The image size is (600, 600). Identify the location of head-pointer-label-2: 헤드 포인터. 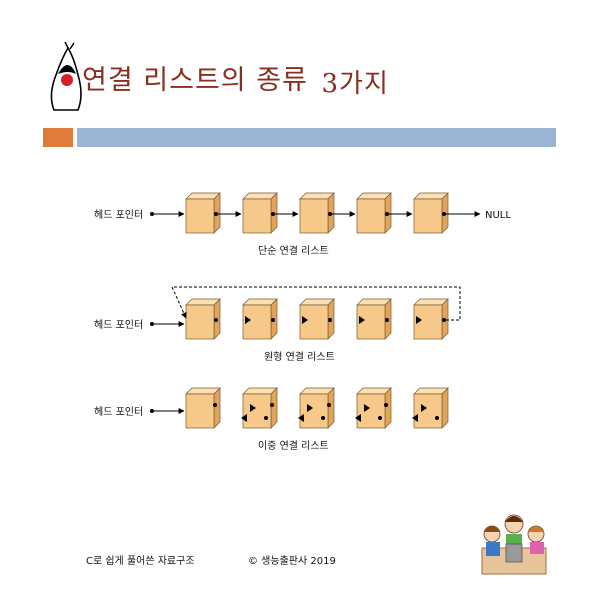
(118, 325).